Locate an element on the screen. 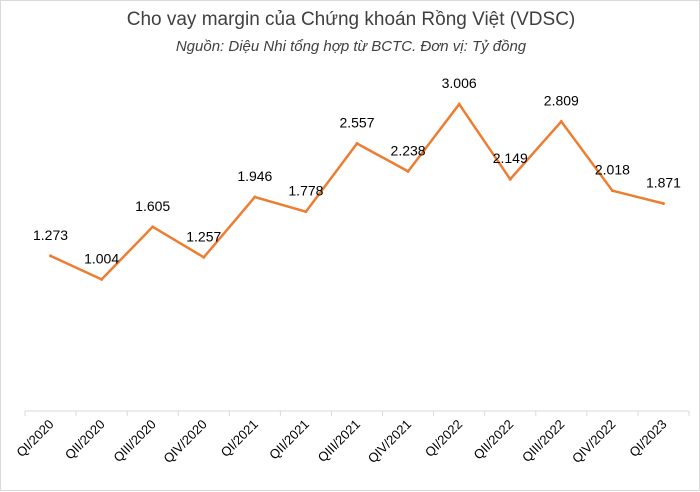 This screenshot has height=492, width=700. x-tick-label: QII/2022 is located at coordinates (493, 440).